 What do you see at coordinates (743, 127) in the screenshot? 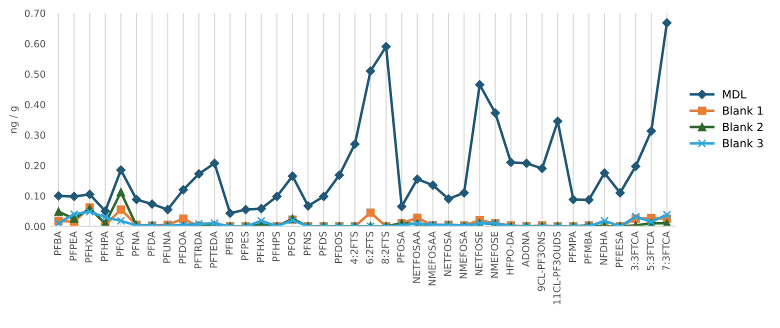
I see `legend-label: Blank 2` at bounding box center [743, 127].